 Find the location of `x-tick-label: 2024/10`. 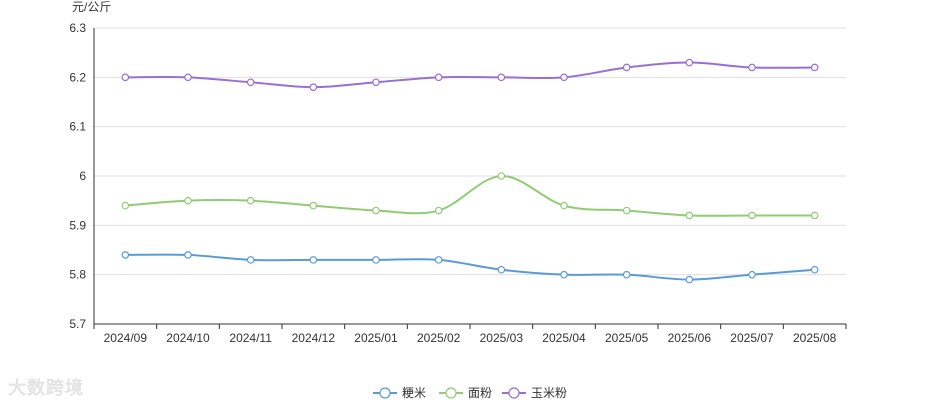

x-tick-label: 2024/10 is located at coordinates (188, 338).